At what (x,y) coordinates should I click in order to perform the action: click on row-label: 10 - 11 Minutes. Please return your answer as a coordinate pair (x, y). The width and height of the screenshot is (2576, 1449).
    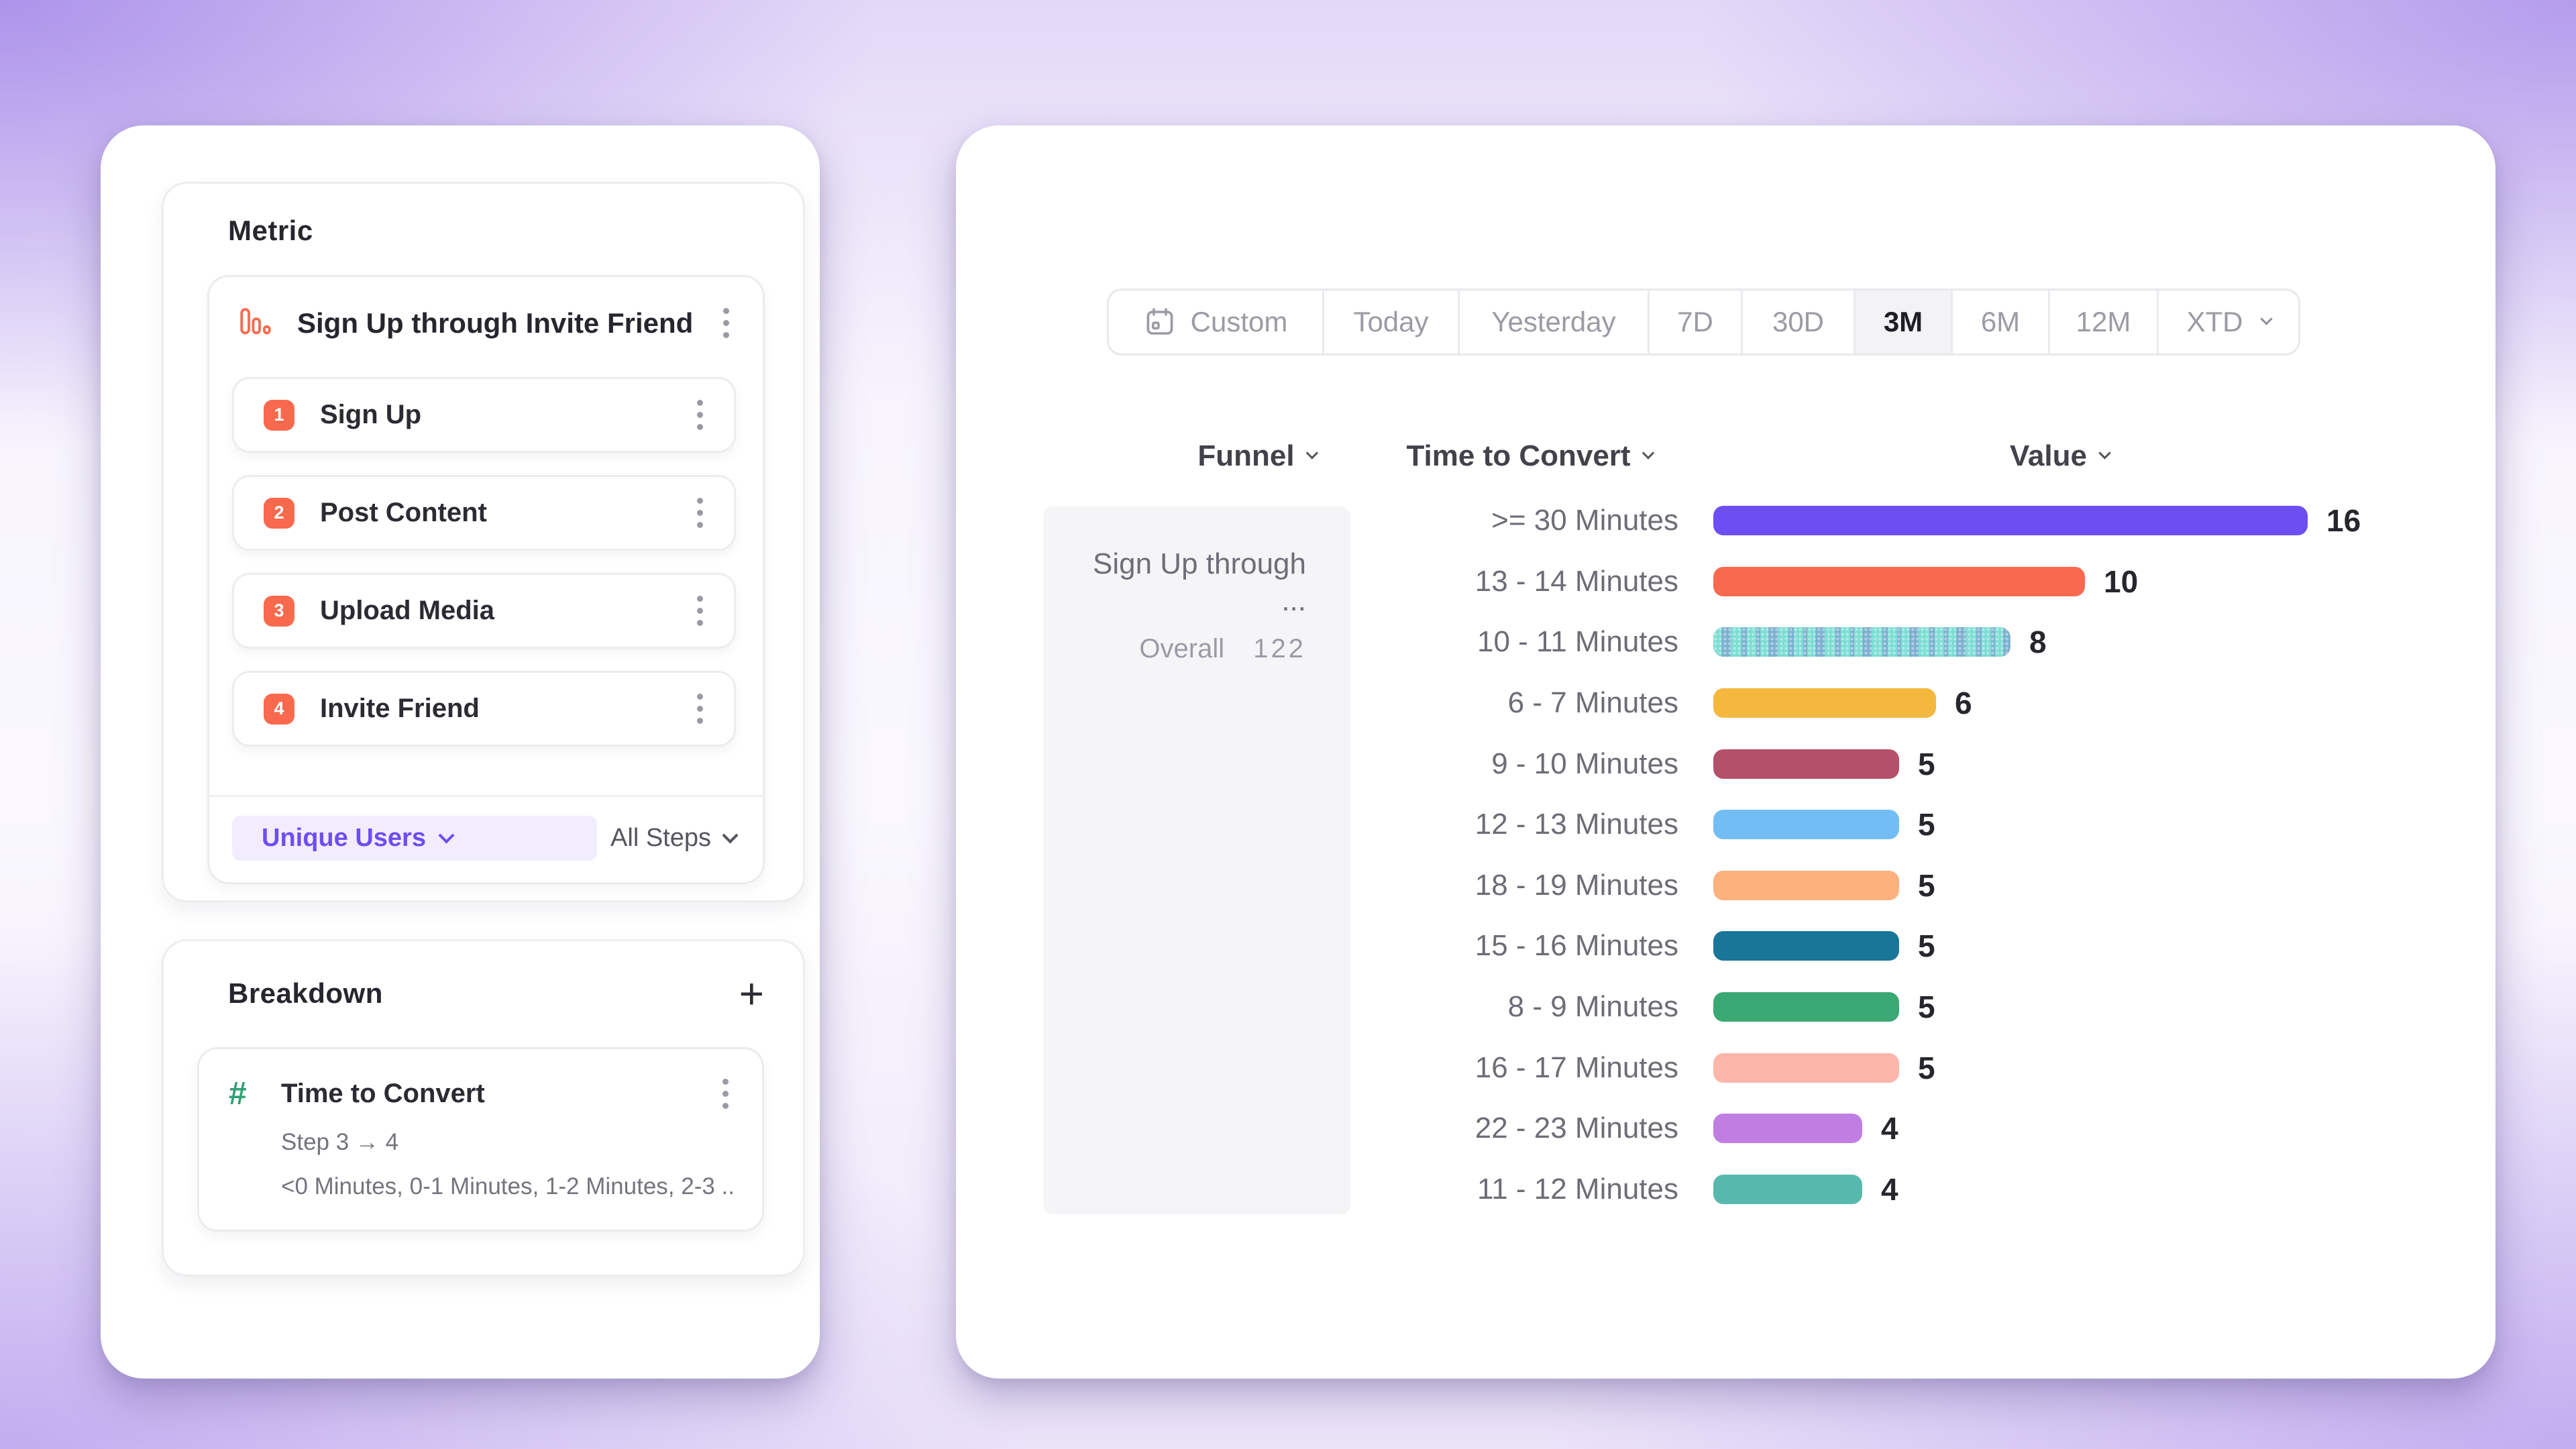
    Looking at the image, I should click on (1577, 642).